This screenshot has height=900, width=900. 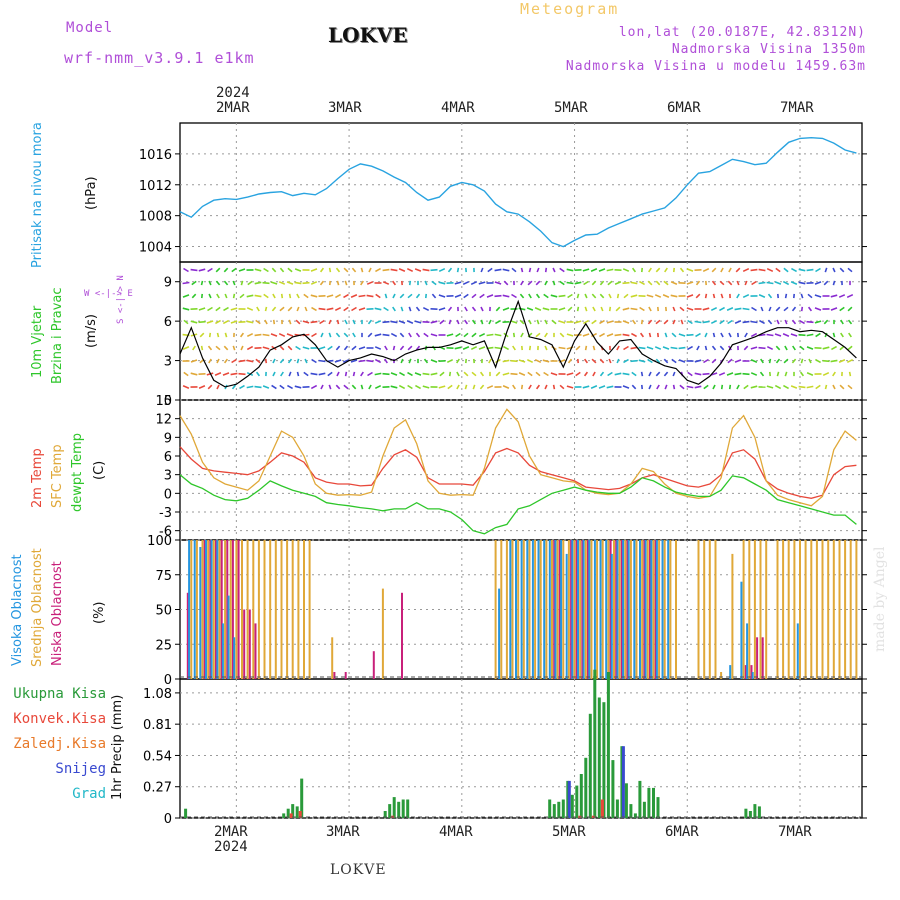 What do you see at coordinates (518, 343) in the screenshot?
I see `wind-speed-line` at bounding box center [518, 343].